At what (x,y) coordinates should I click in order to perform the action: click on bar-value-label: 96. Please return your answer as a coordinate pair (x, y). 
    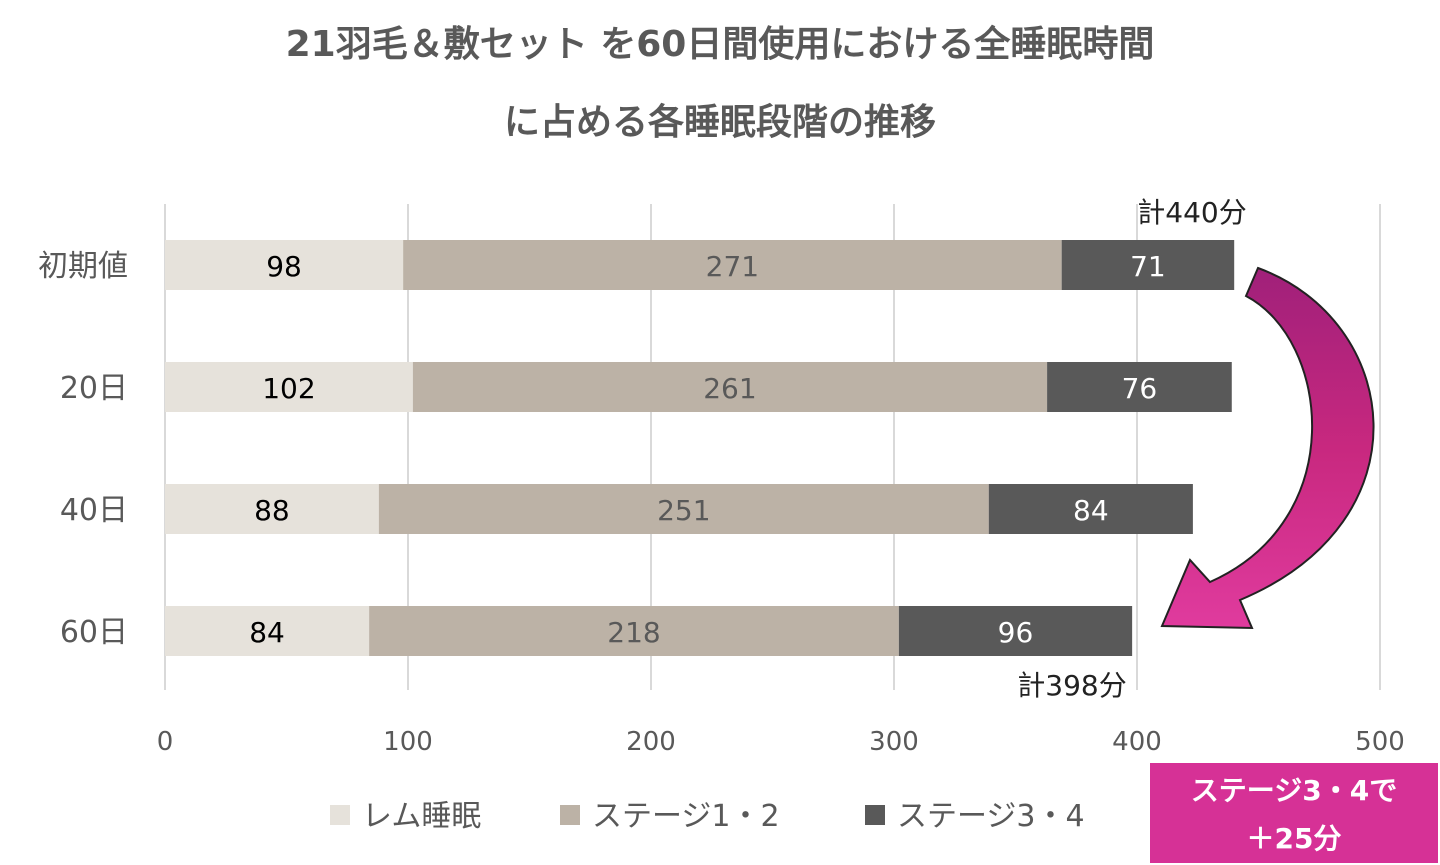
    Looking at the image, I should click on (1016, 632).